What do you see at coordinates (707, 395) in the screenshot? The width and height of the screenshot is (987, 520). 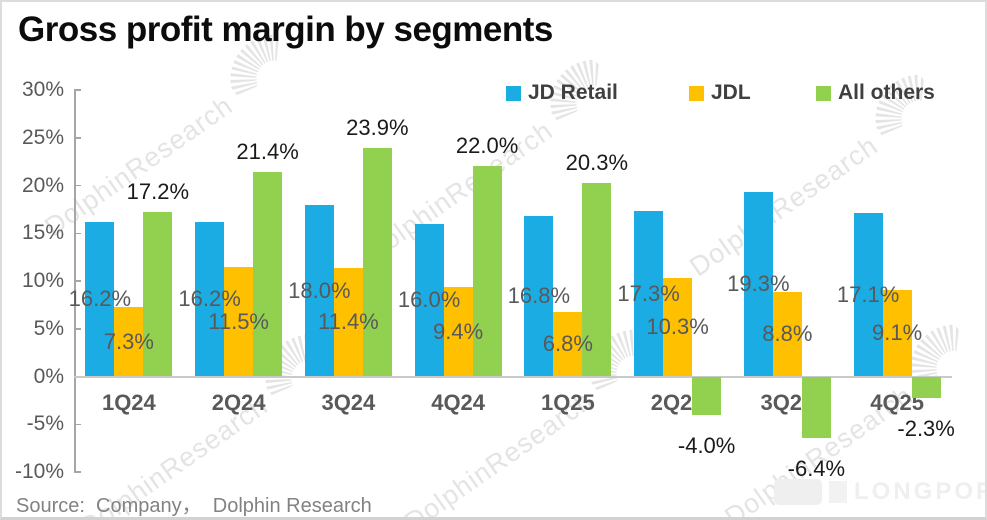 I see `bar-all-others-2q25` at bounding box center [707, 395].